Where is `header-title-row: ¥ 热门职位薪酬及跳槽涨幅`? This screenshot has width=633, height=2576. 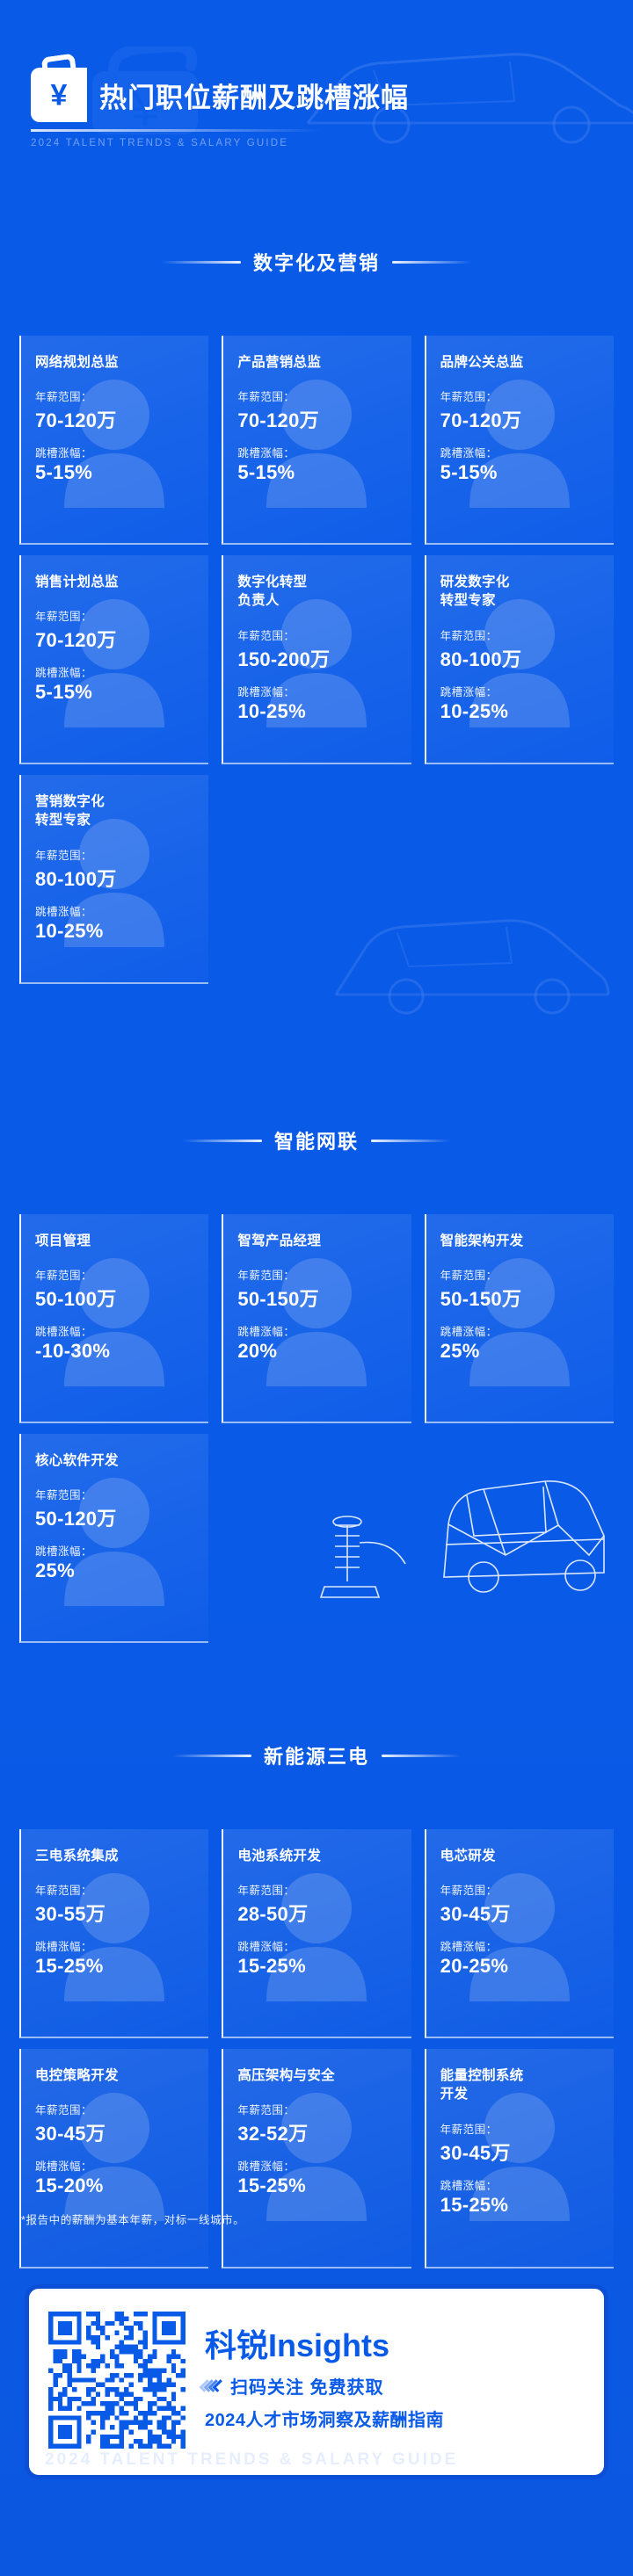
header-title-row: ¥ 热门职位薪酬及跳槽涨幅 is located at coordinates (220, 87).